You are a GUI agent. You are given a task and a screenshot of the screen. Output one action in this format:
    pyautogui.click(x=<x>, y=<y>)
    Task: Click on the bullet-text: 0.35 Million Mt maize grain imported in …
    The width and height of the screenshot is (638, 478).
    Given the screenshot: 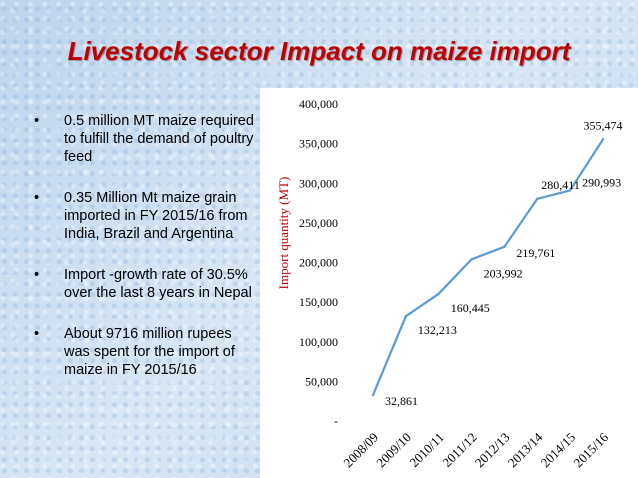 What is the action you would take?
    pyautogui.click(x=156, y=216)
    